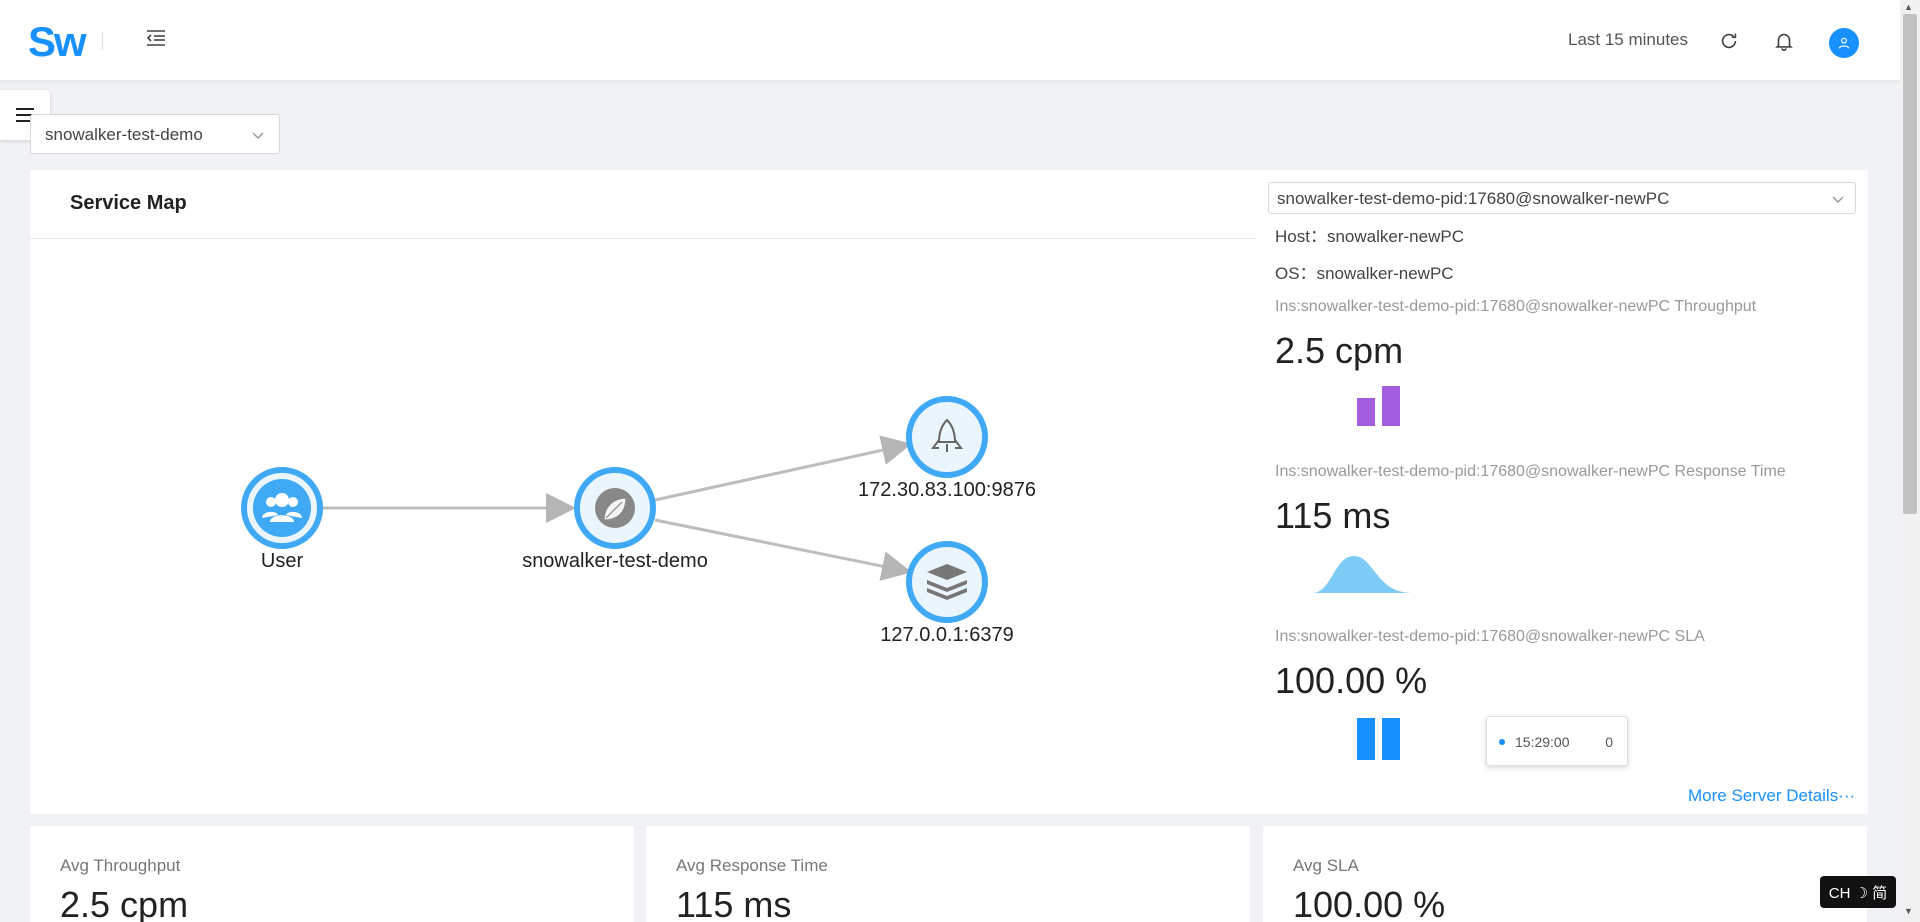 This screenshot has width=1920, height=922. What do you see at coordinates (124, 903) in the screenshot?
I see `avg-throughput-value: 2.5 cpm` at bounding box center [124, 903].